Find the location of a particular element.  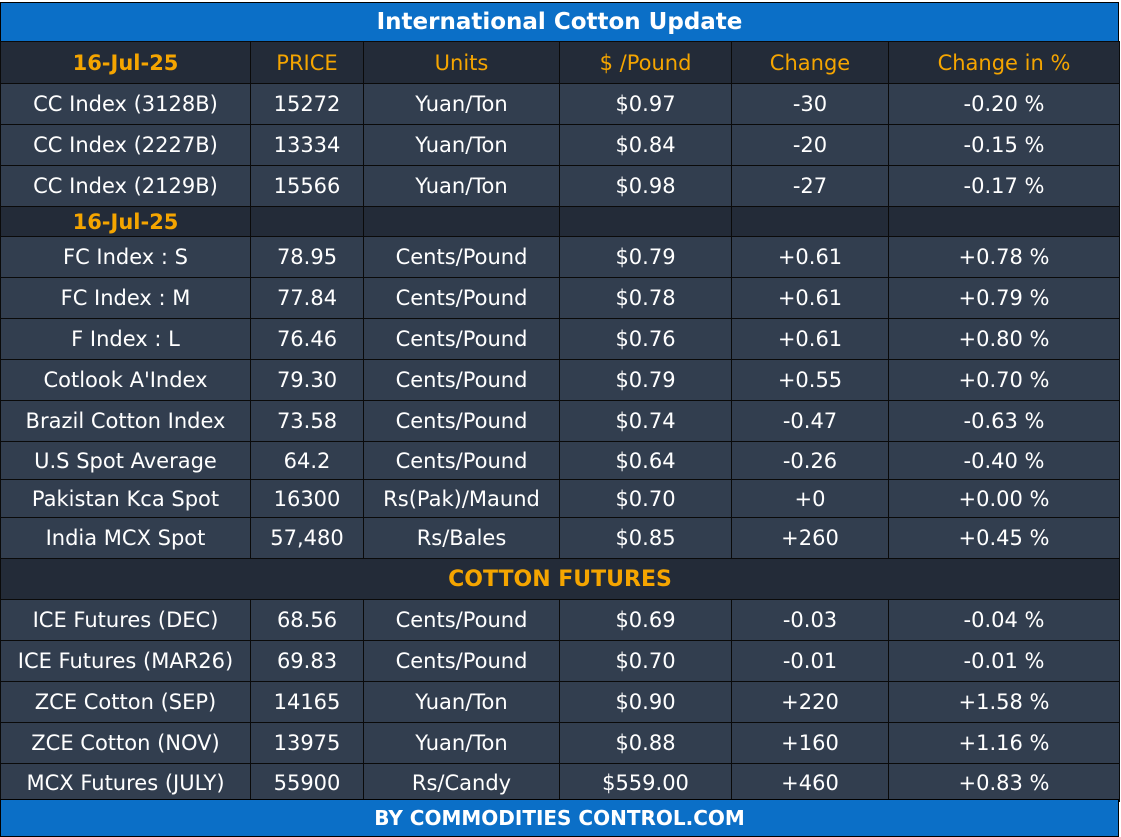

row-usd-per-pound: $0.98 is located at coordinates (645, 186).